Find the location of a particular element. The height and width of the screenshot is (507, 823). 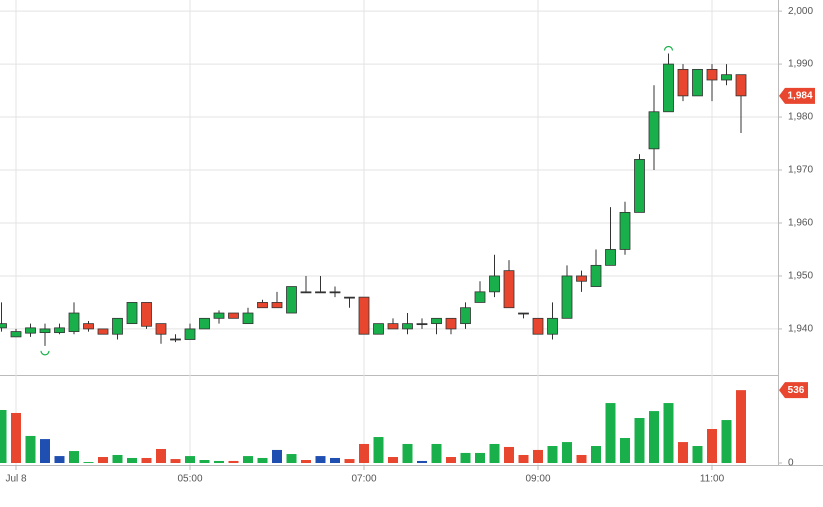

volume-tag-label: 536 is located at coordinates (796, 390).